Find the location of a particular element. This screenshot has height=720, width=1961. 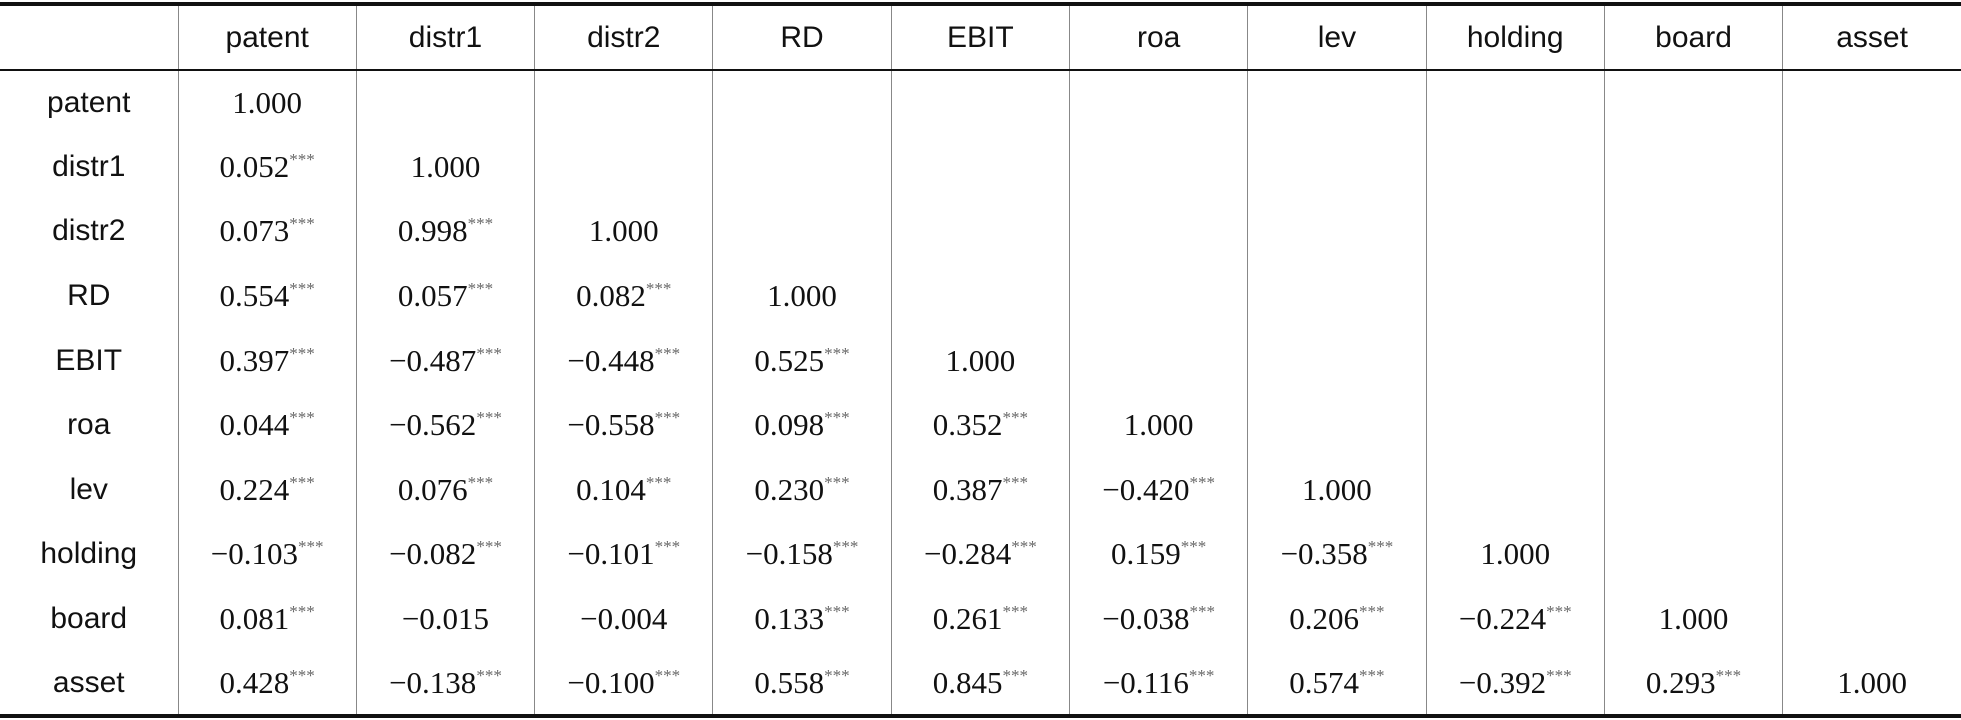

cell: −0.224*** is located at coordinates (1515, 619).